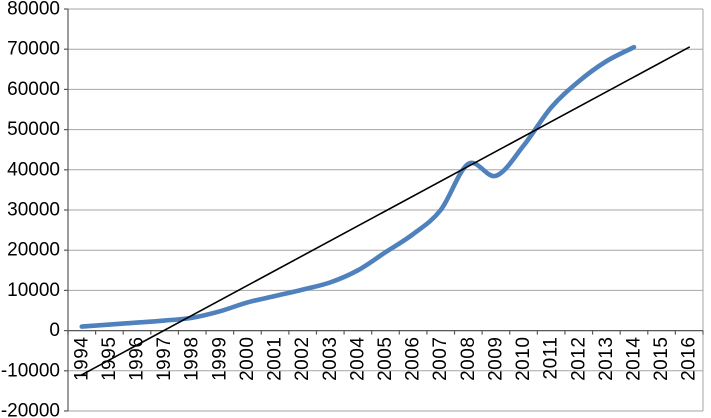 The width and height of the screenshot is (711, 418). What do you see at coordinates (302, 359) in the screenshot?
I see `x-tick-label: 2002` at bounding box center [302, 359].